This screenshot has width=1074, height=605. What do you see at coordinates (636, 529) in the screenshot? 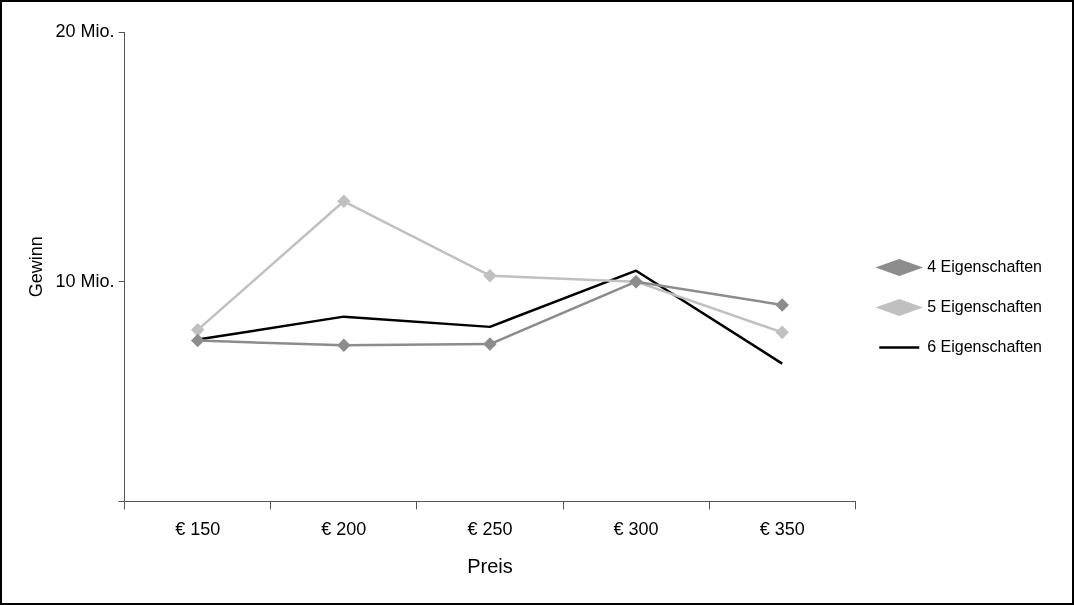
I see `x-tick-label: € 300` at bounding box center [636, 529].